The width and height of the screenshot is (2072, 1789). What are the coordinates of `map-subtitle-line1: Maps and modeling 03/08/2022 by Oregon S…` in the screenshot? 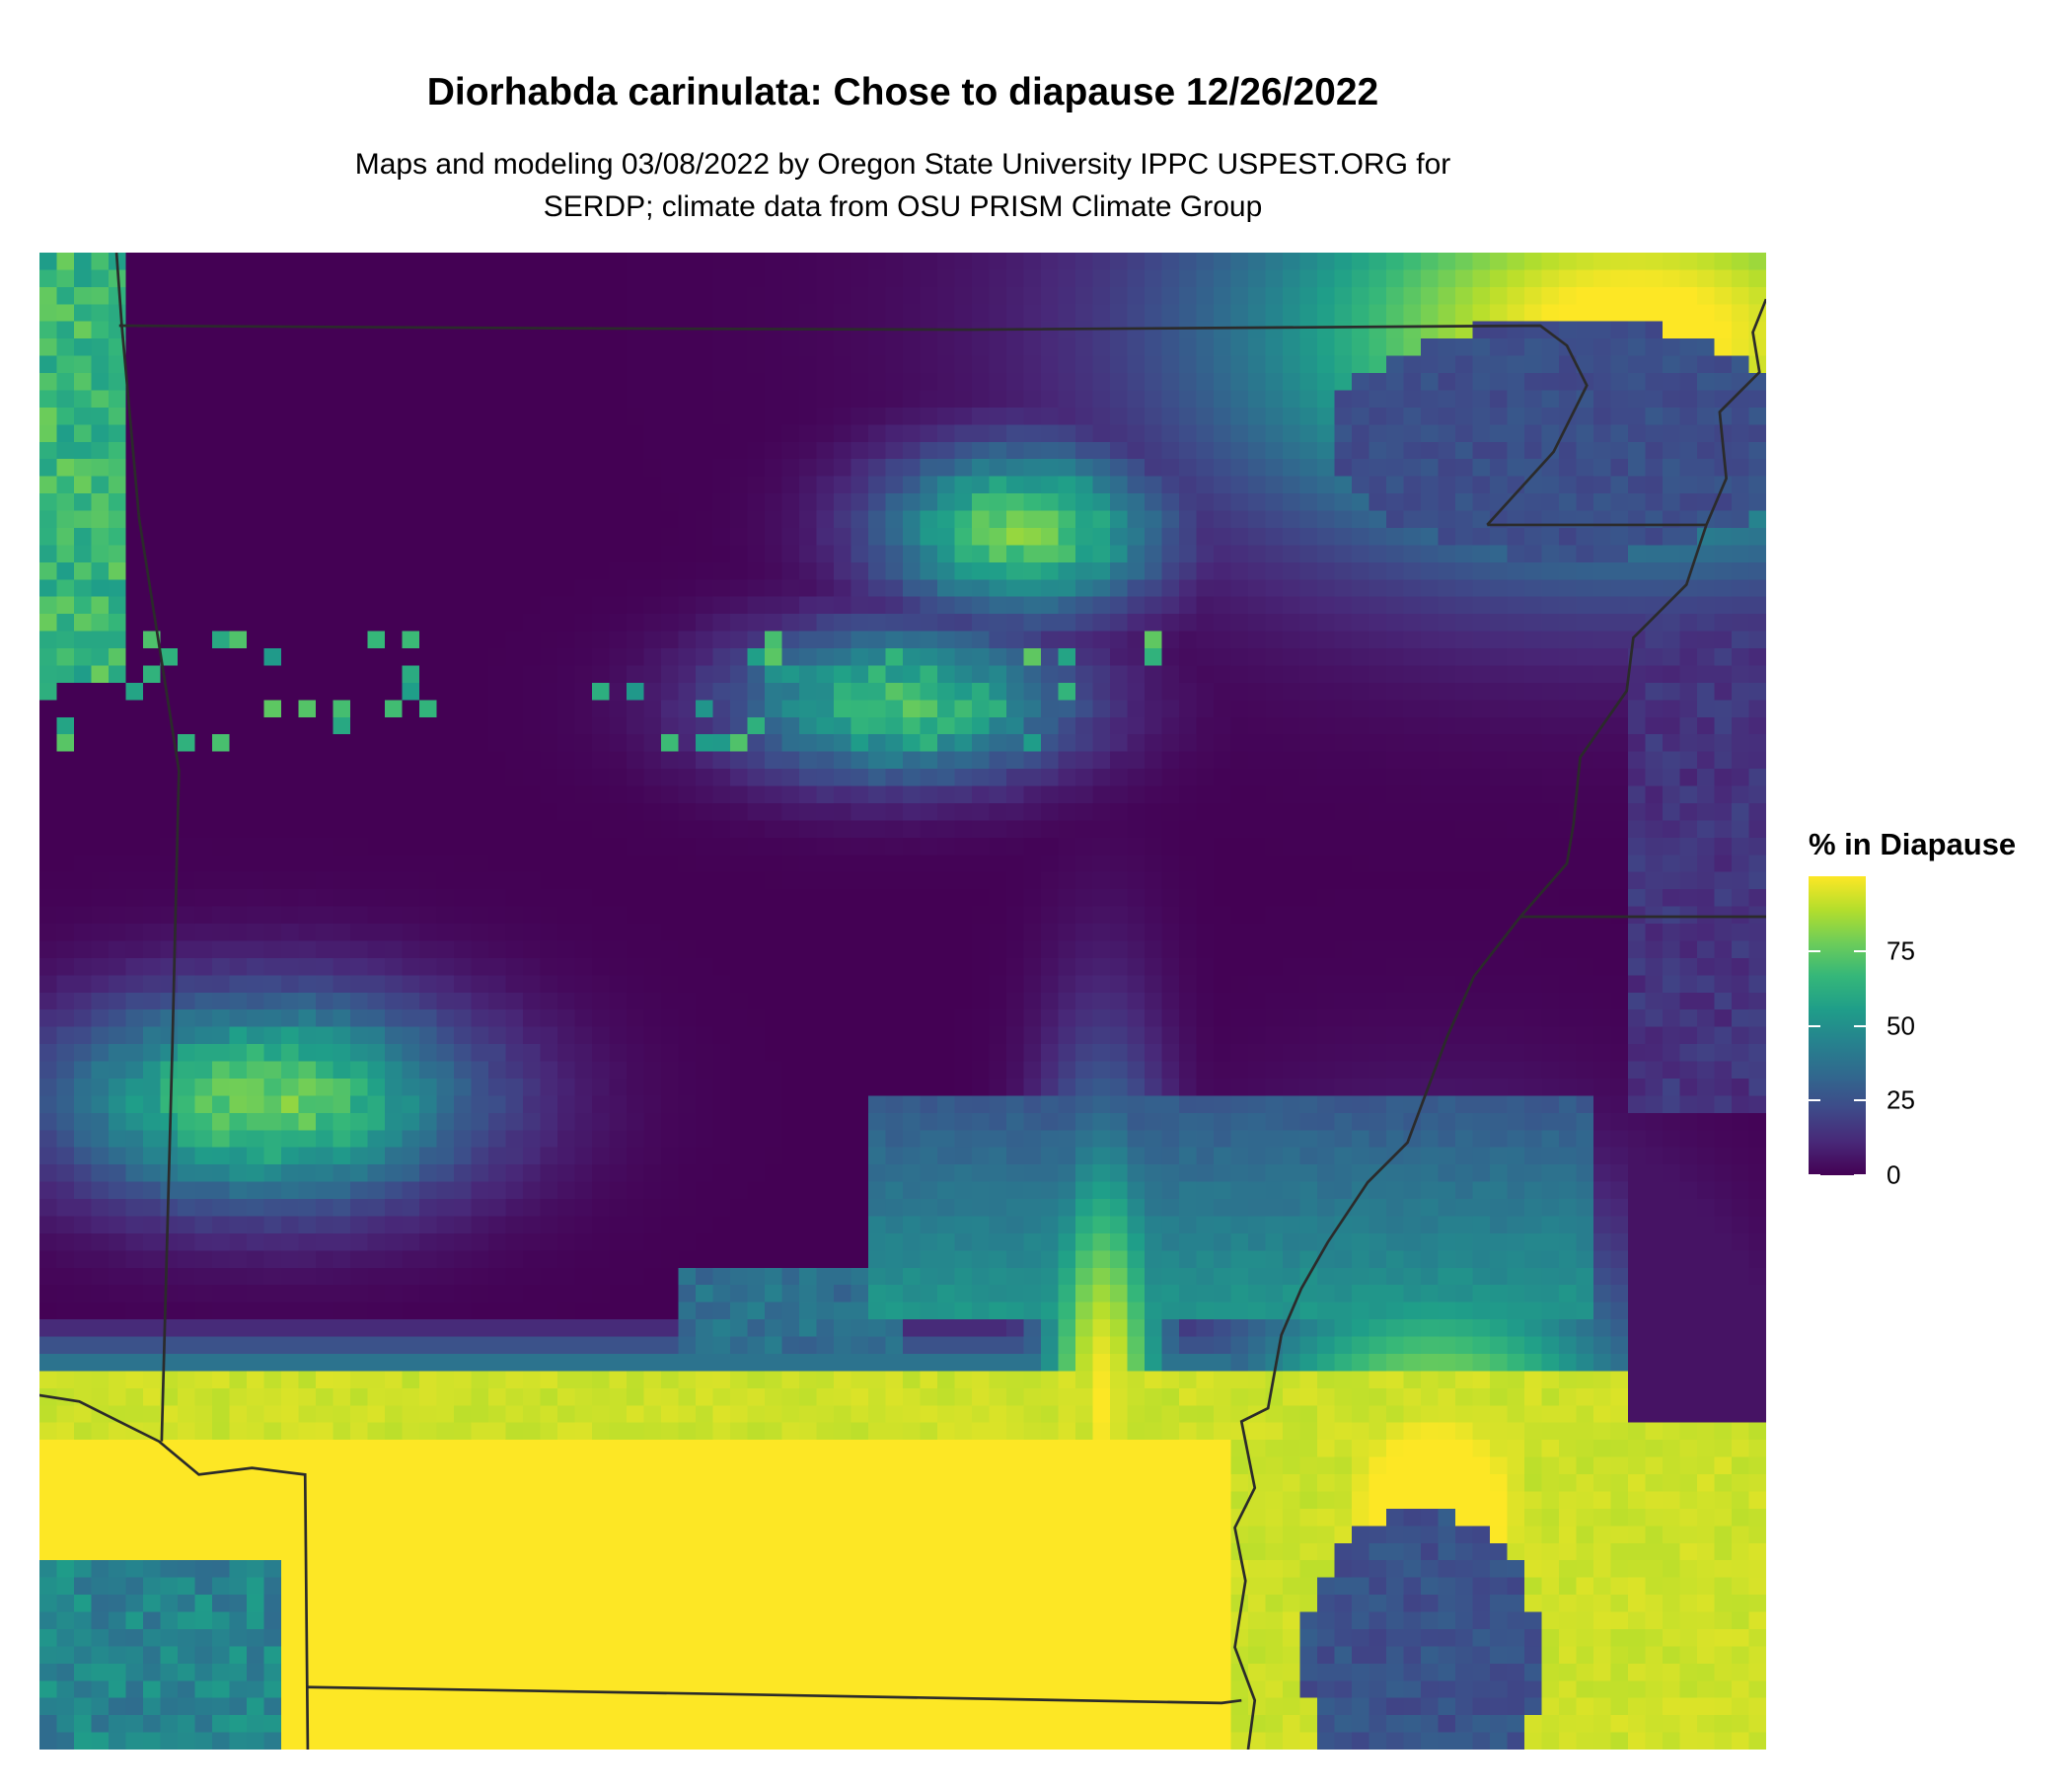 It's located at (903, 164).